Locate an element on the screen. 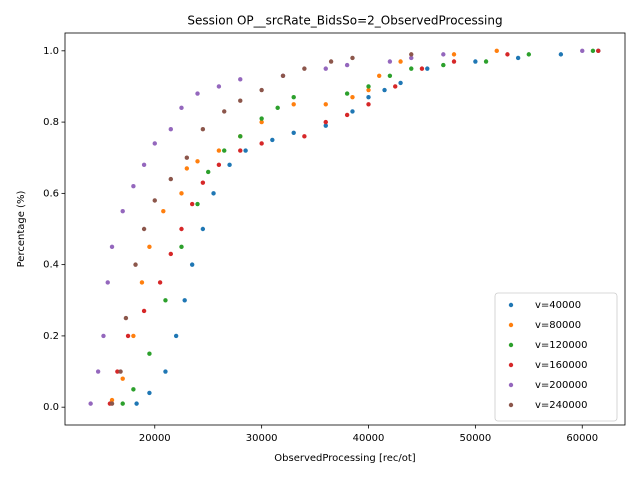 This screenshot has height=480, width=640. x-tick-label: 50000 is located at coordinates (475, 438).